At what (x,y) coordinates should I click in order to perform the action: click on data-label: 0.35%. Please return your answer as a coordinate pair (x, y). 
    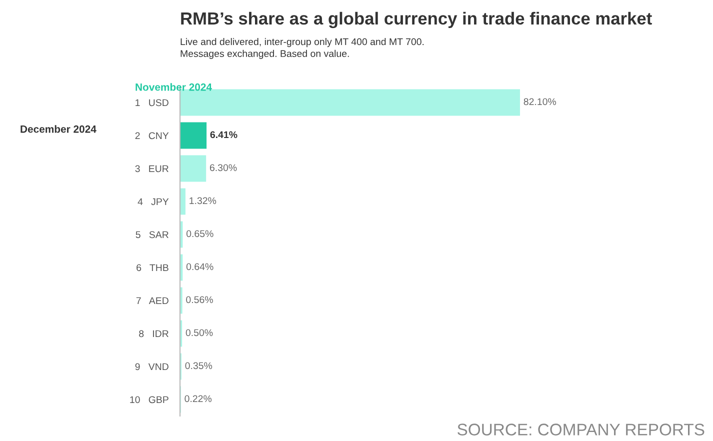
    Looking at the image, I should click on (198, 366).